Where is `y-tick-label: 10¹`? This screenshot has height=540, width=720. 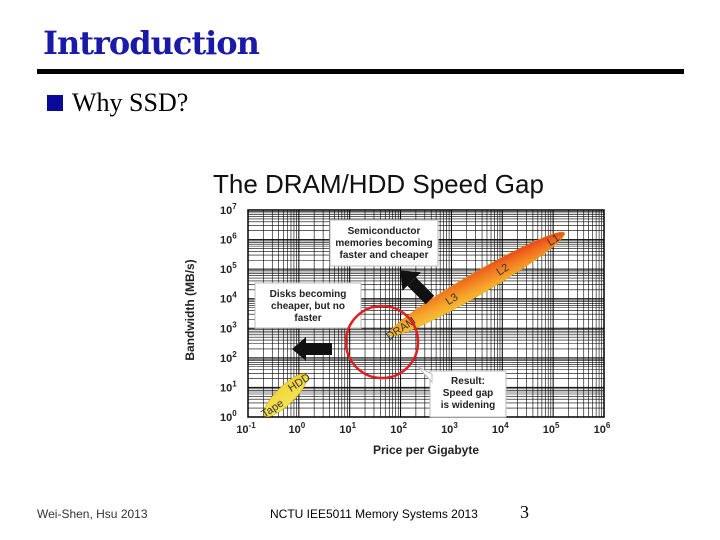
y-tick-label: 10¹ is located at coordinates (228, 386).